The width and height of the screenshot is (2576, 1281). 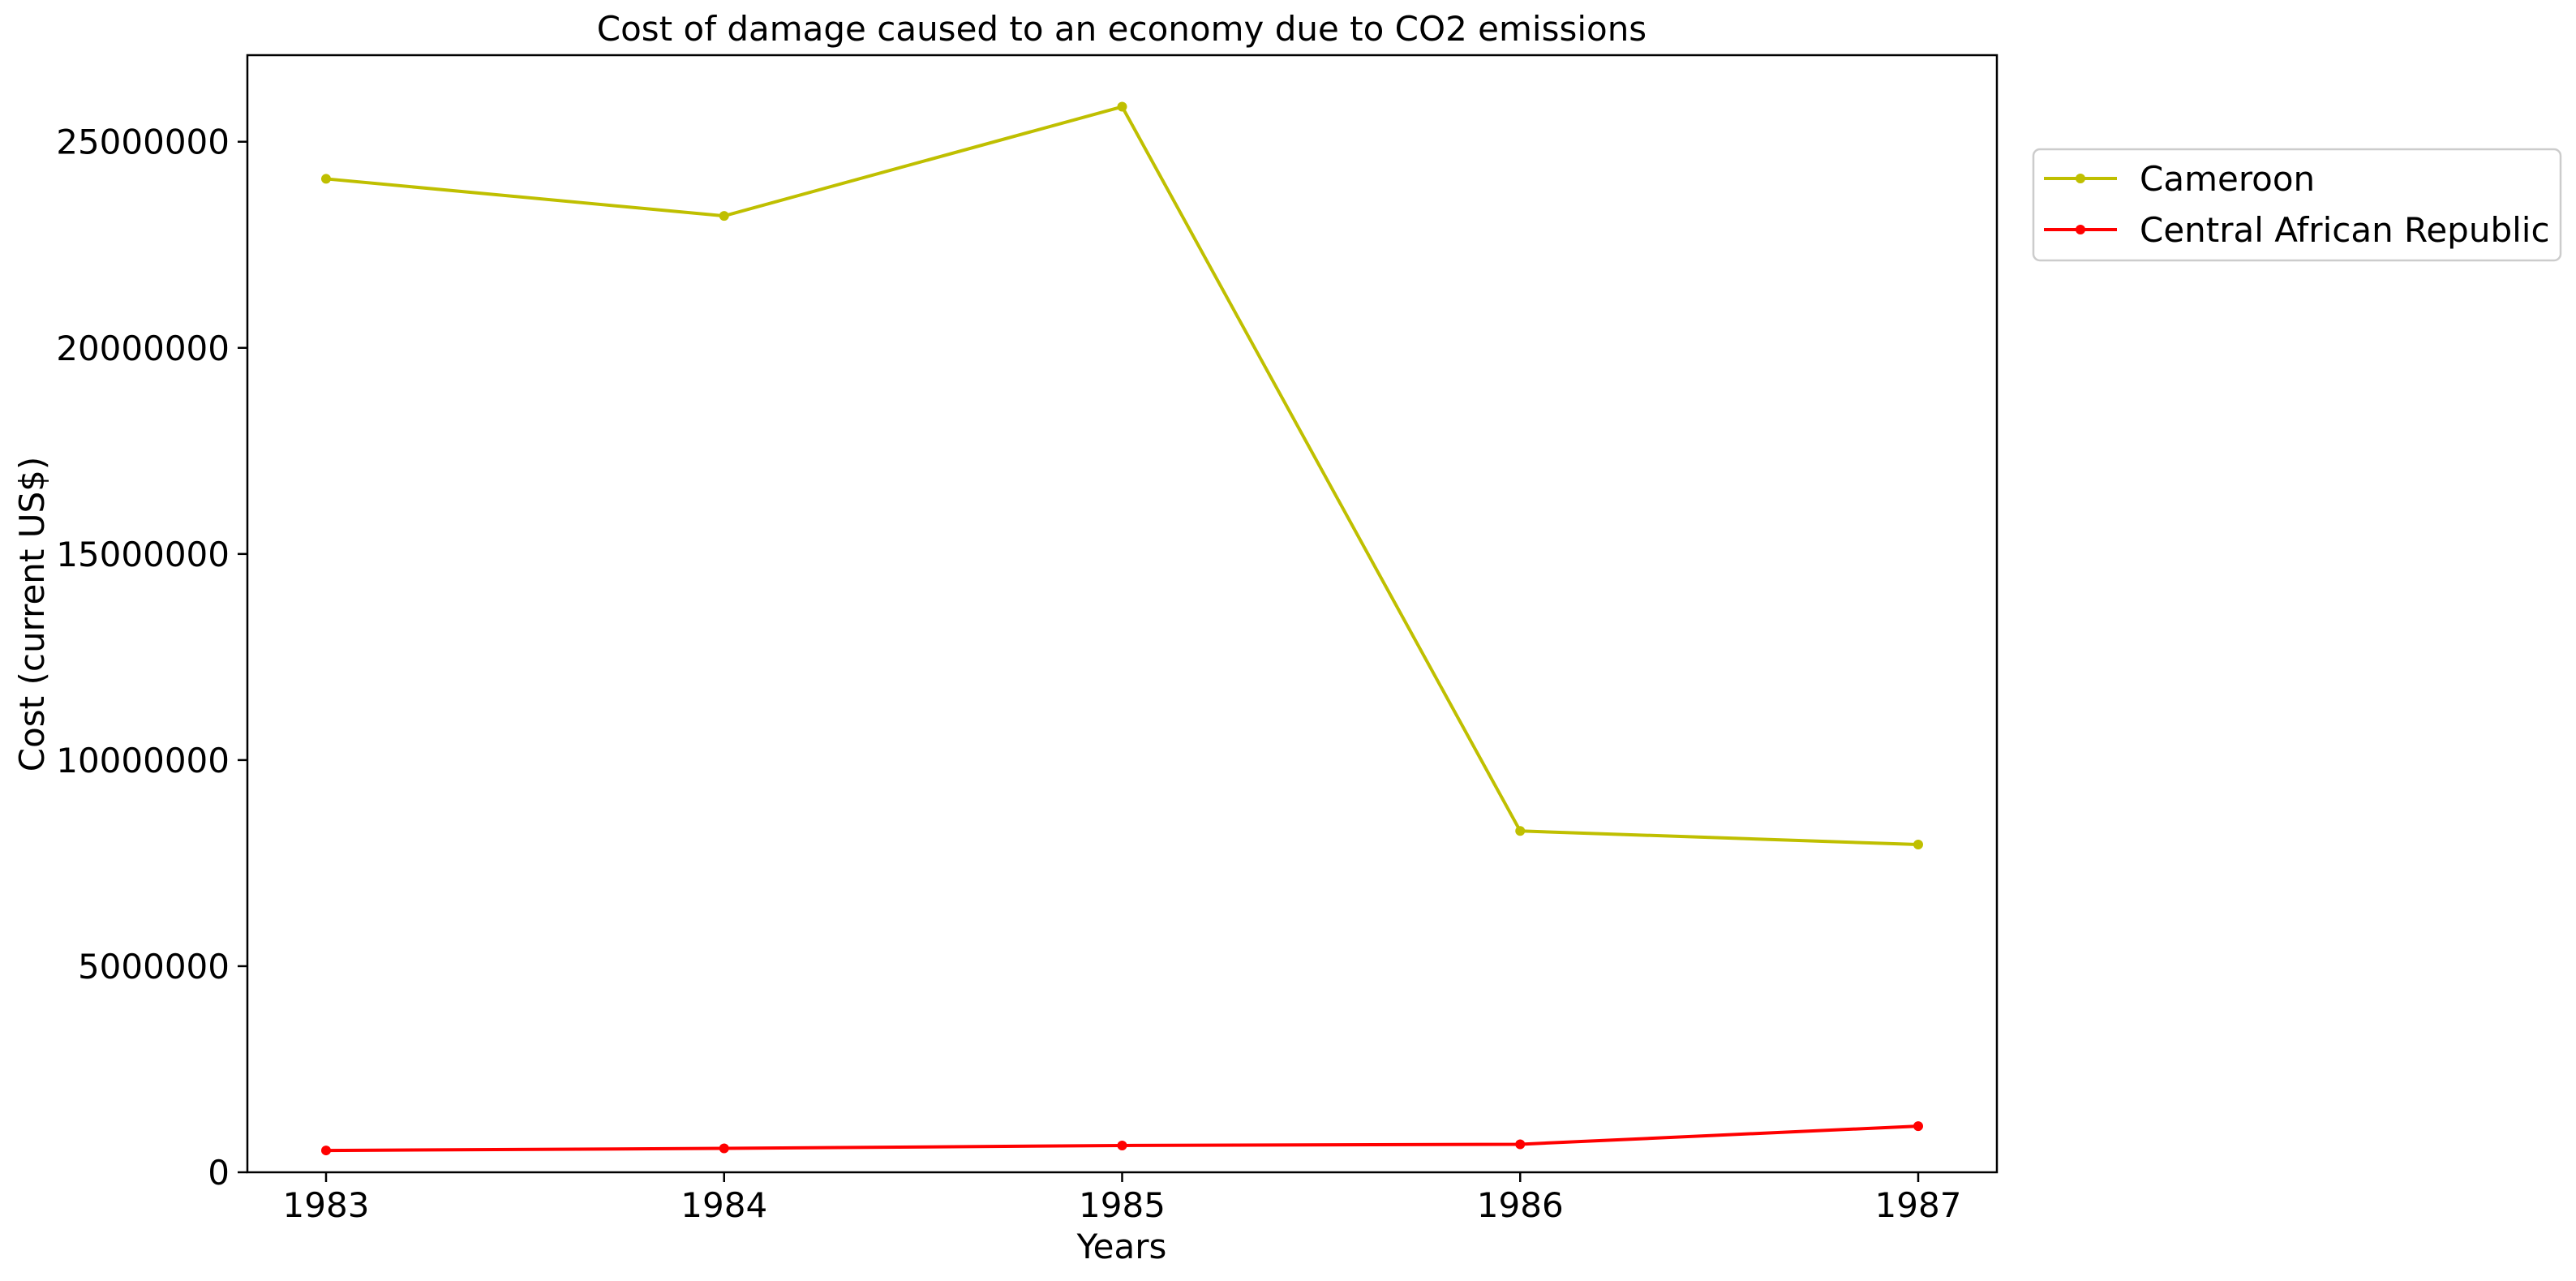 What do you see at coordinates (2227, 179) in the screenshot?
I see `legend-label-cameroon: Cameroon` at bounding box center [2227, 179].